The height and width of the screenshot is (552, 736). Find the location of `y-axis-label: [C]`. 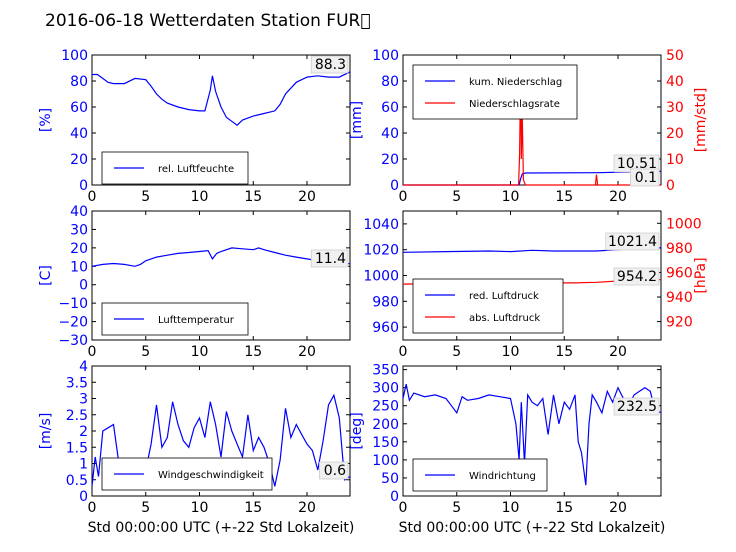

y-axis-label: [C] is located at coordinates (46, 275).